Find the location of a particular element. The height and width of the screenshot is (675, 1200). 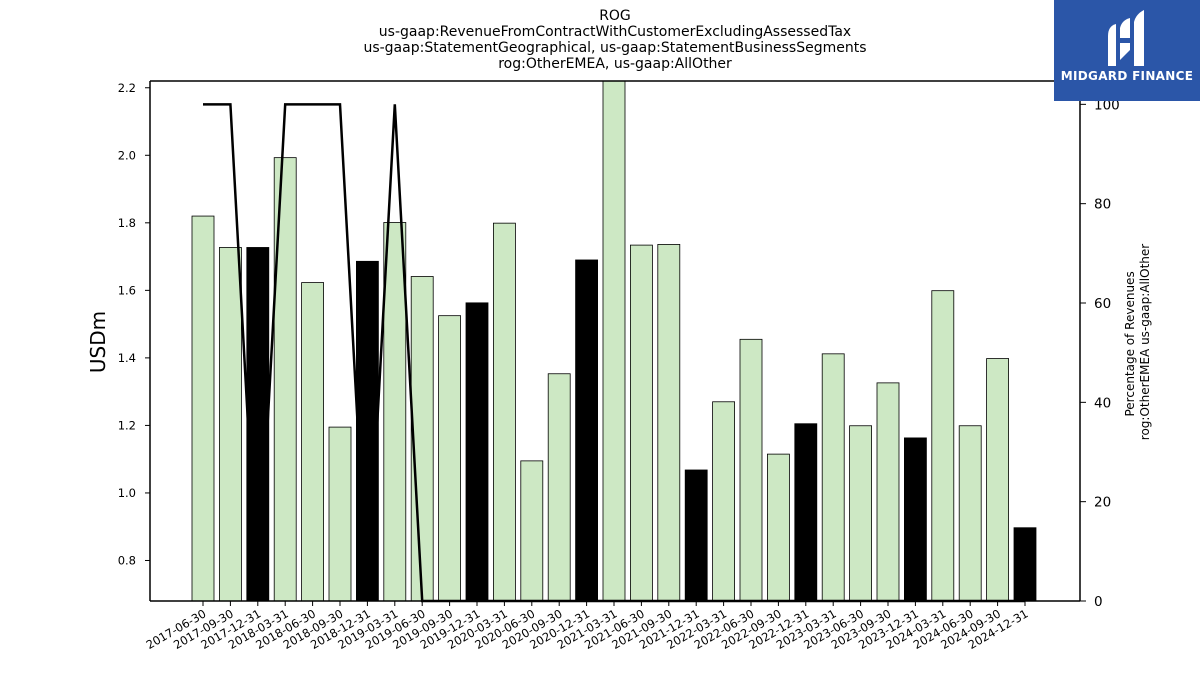

y-tick-label-left: 1.0 is located at coordinates (127, 493).